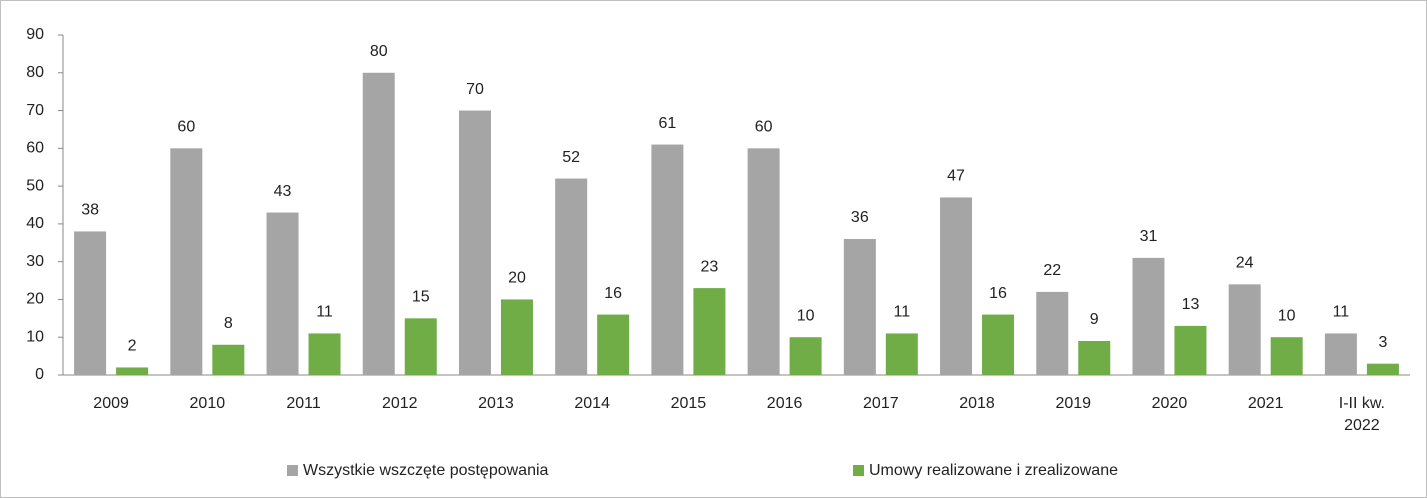 This screenshot has height=498, width=1427. What do you see at coordinates (283, 191) in the screenshot?
I see `data-label: 43` at bounding box center [283, 191].